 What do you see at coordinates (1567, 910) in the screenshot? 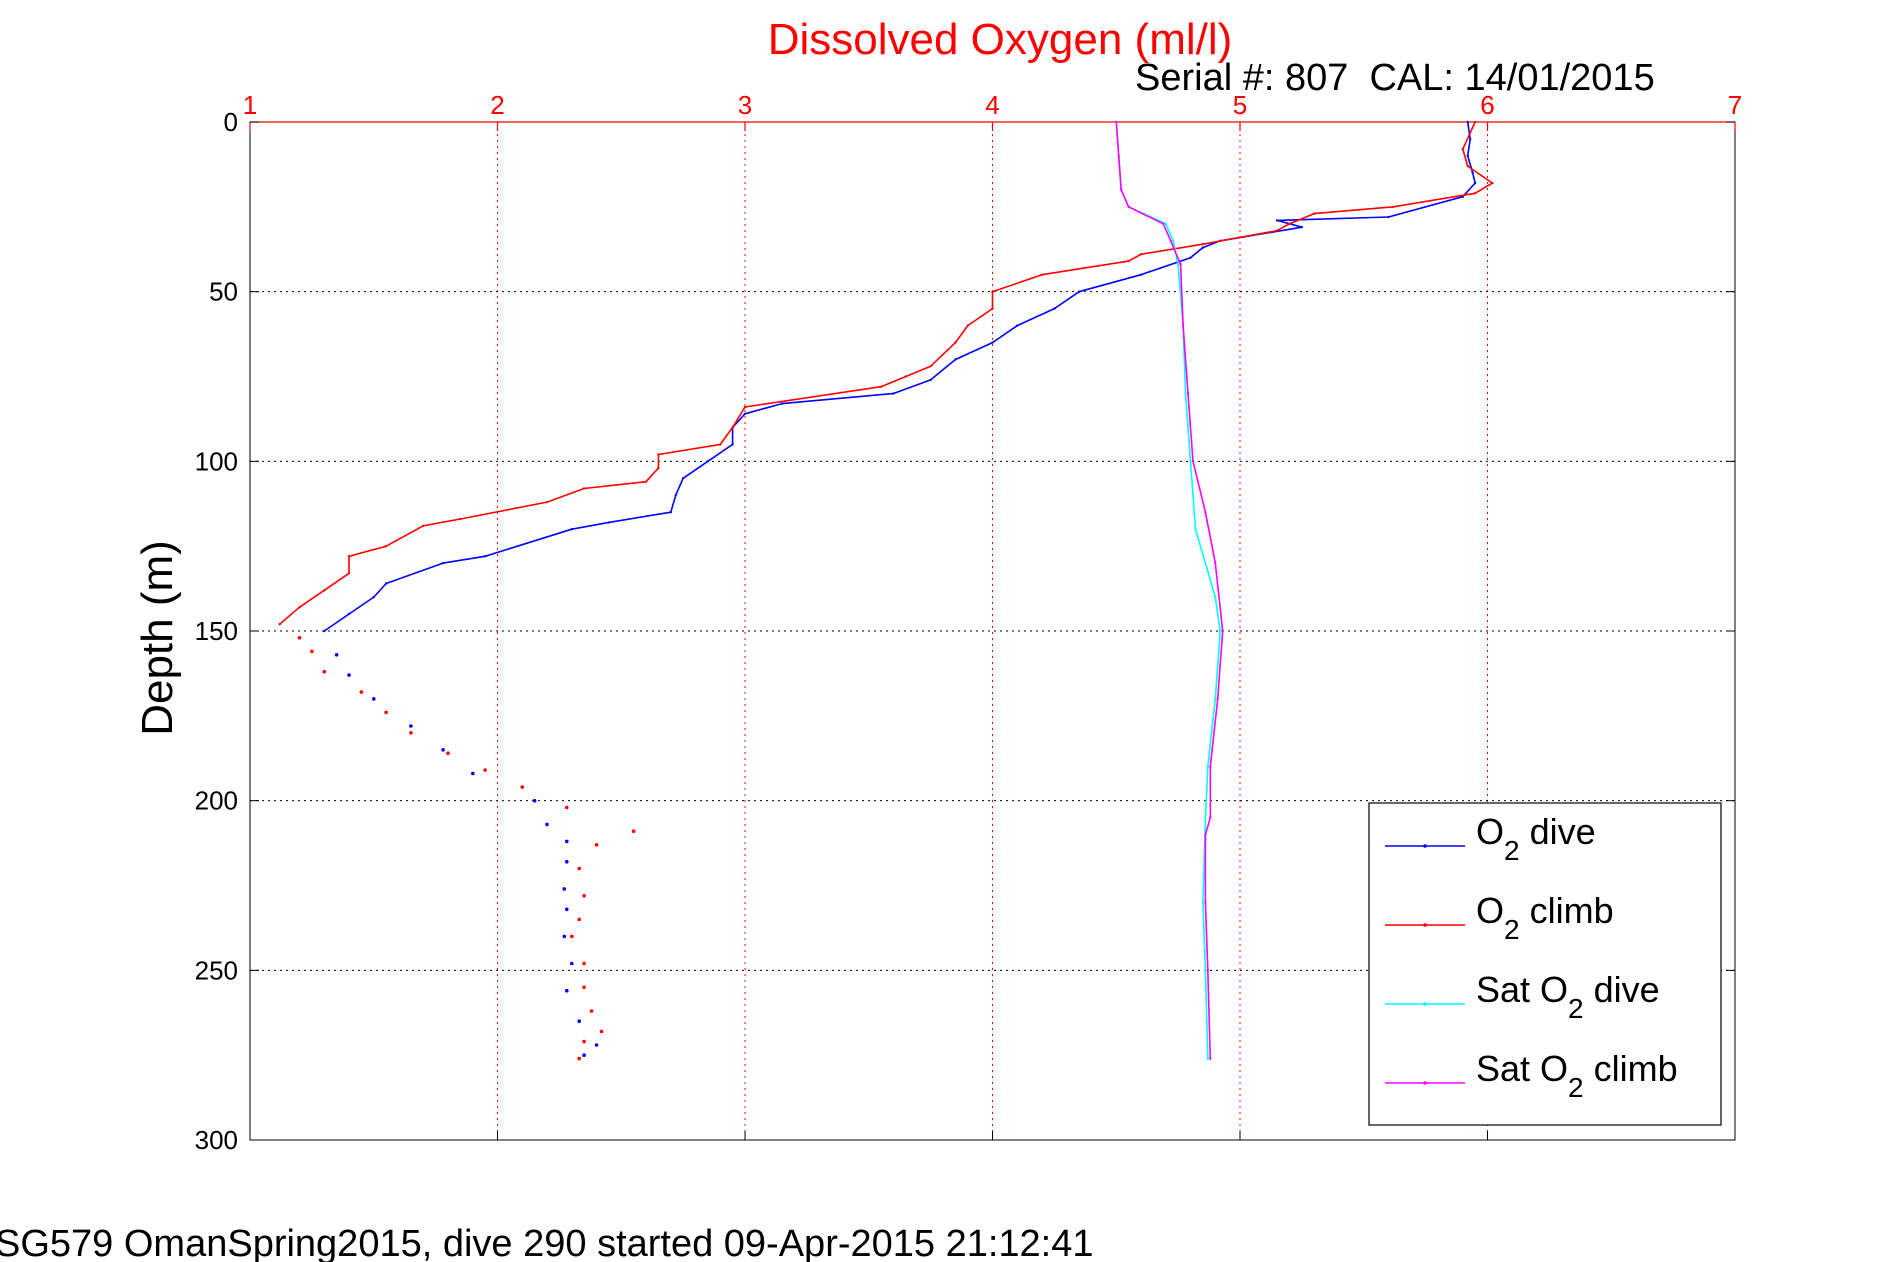
I see `legend-label-tail: climb` at bounding box center [1567, 910].